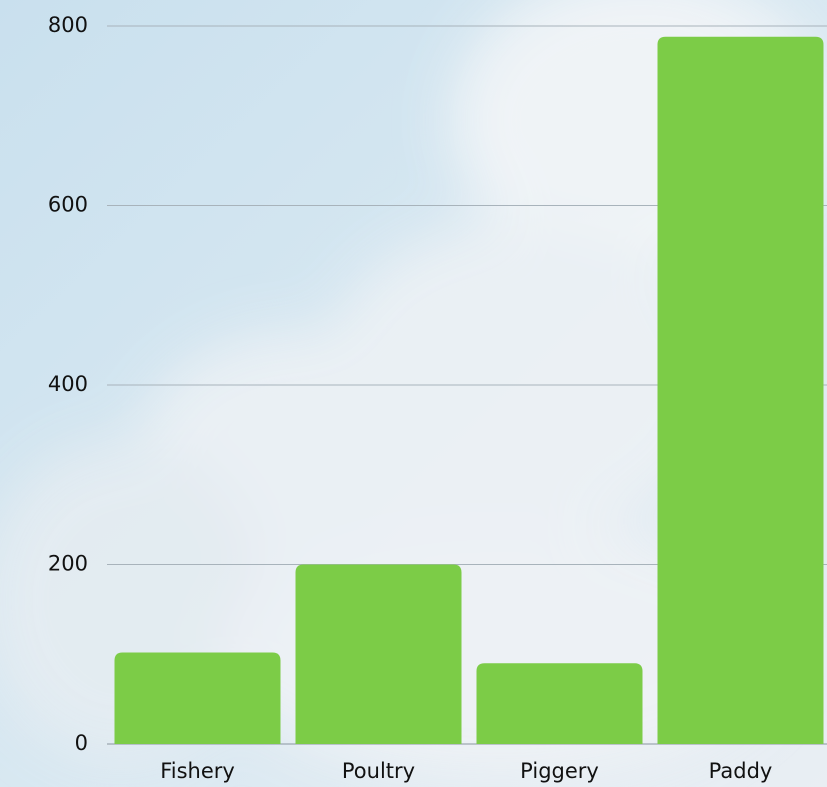 Image resolution: width=827 pixels, height=787 pixels. Describe the element at coordinates (68, 564) in the screenshot. I see `y-tick-label: 200` at that location.